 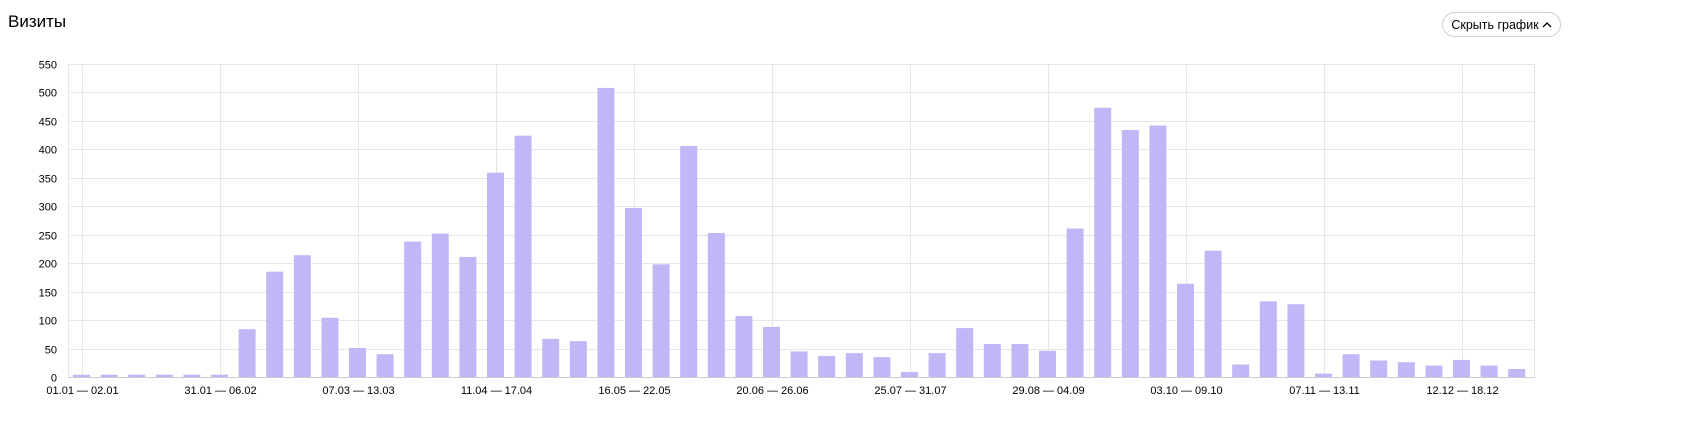 I want to click on chevron-up-icon, so click(x=1547, y=24).